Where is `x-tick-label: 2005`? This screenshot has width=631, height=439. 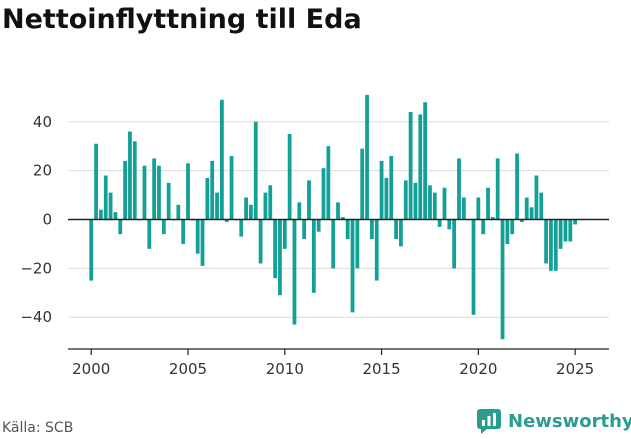 x-tick-label: 2005 is located at coordinates (188, 369).